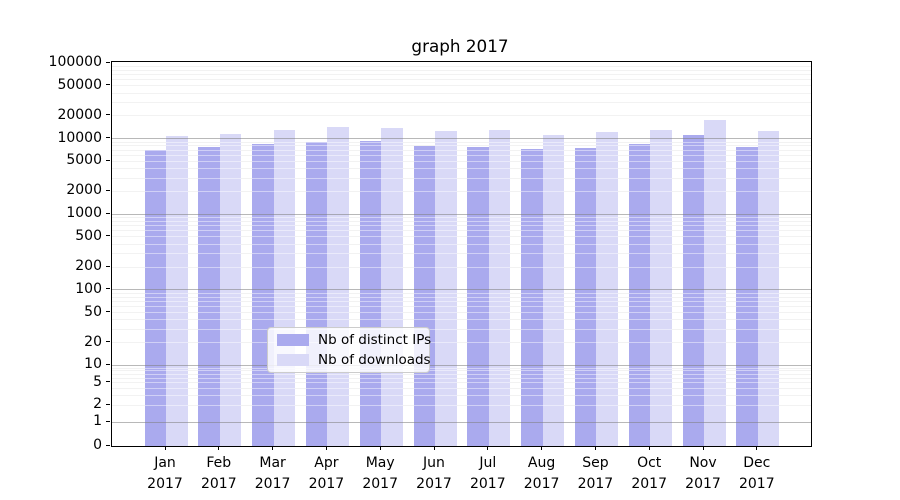 The image size is (900, 500). What do you see at coordinates (263, 295) in the screenshot?
I see `bar-distinct-ips-mar` at bounding box center [263, 295].